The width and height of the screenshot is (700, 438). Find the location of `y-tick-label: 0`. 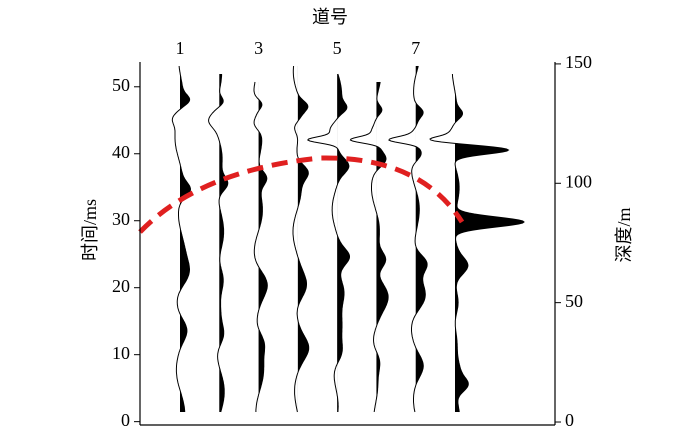

y-tick-label: 0 is located at coordinates (125, 420).